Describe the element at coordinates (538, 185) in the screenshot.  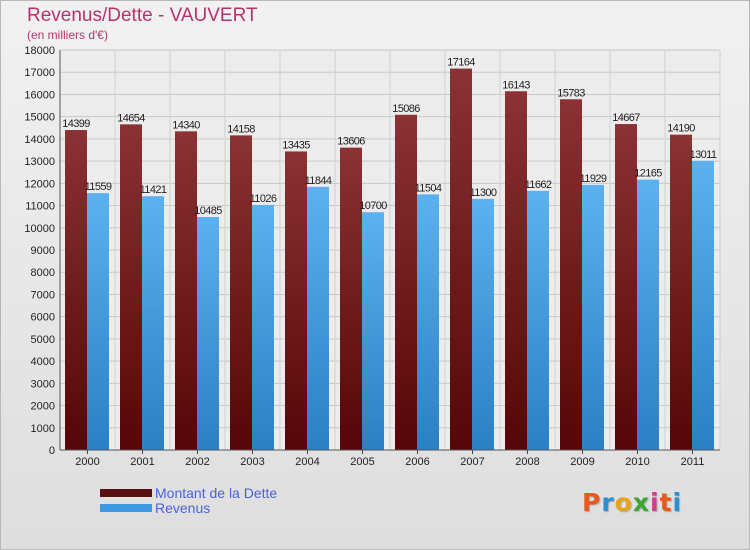
I see `value-label-revenus: 11662` at that location.